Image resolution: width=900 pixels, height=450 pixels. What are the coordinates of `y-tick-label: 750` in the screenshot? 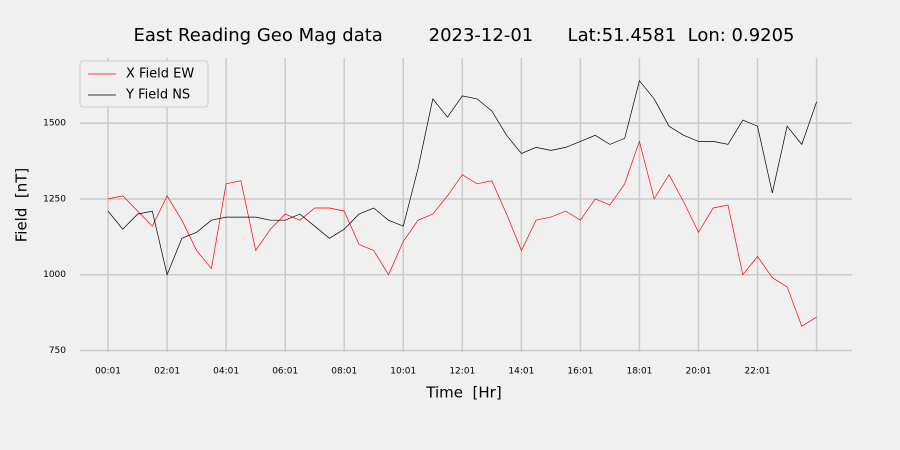 It's located at (57, 351).